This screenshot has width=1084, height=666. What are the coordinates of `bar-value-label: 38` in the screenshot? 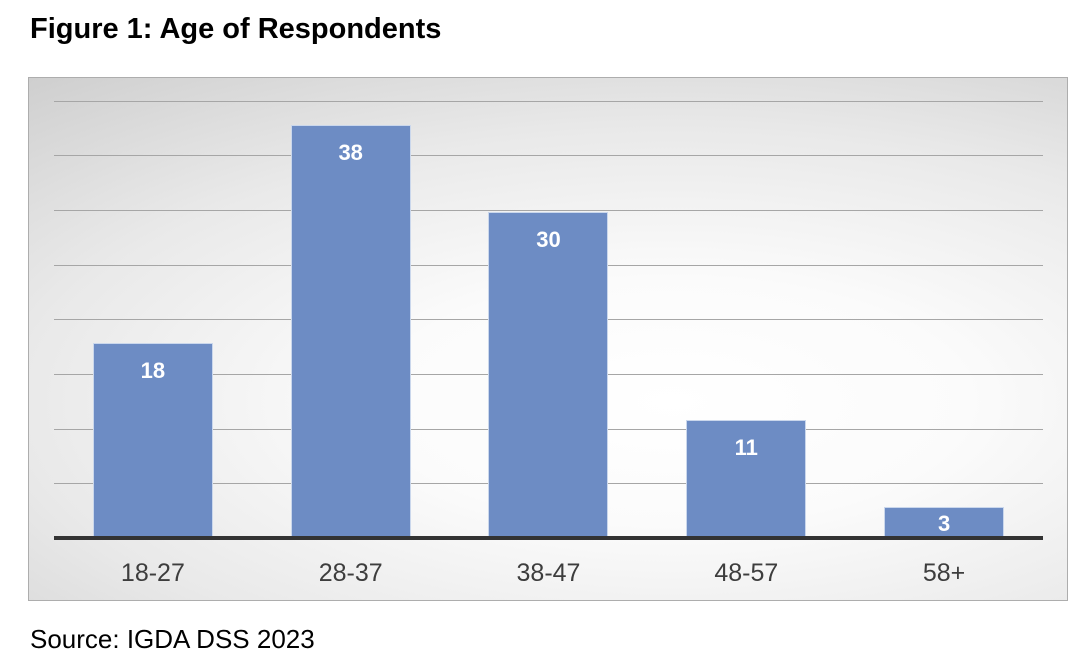 It's located at (350, 152).